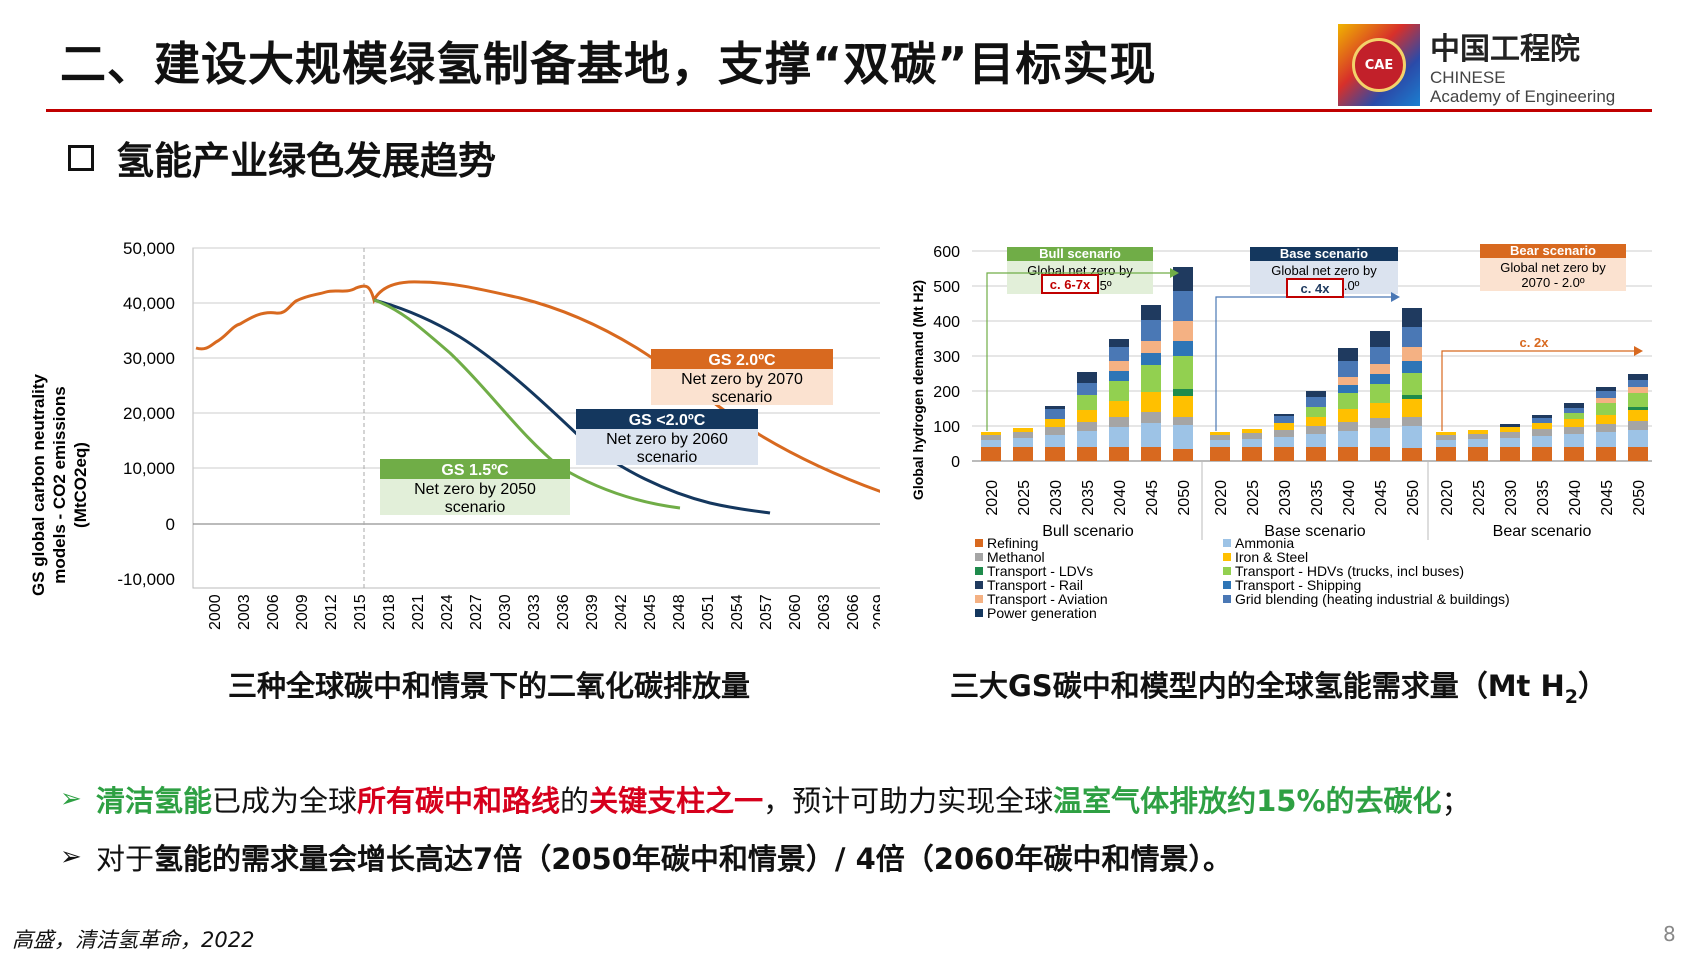 The height and width of the screenshot is (954, 1687). I want to click on y-axis-label: Global hydrogen demand (Mt H2), so click(918, 390).